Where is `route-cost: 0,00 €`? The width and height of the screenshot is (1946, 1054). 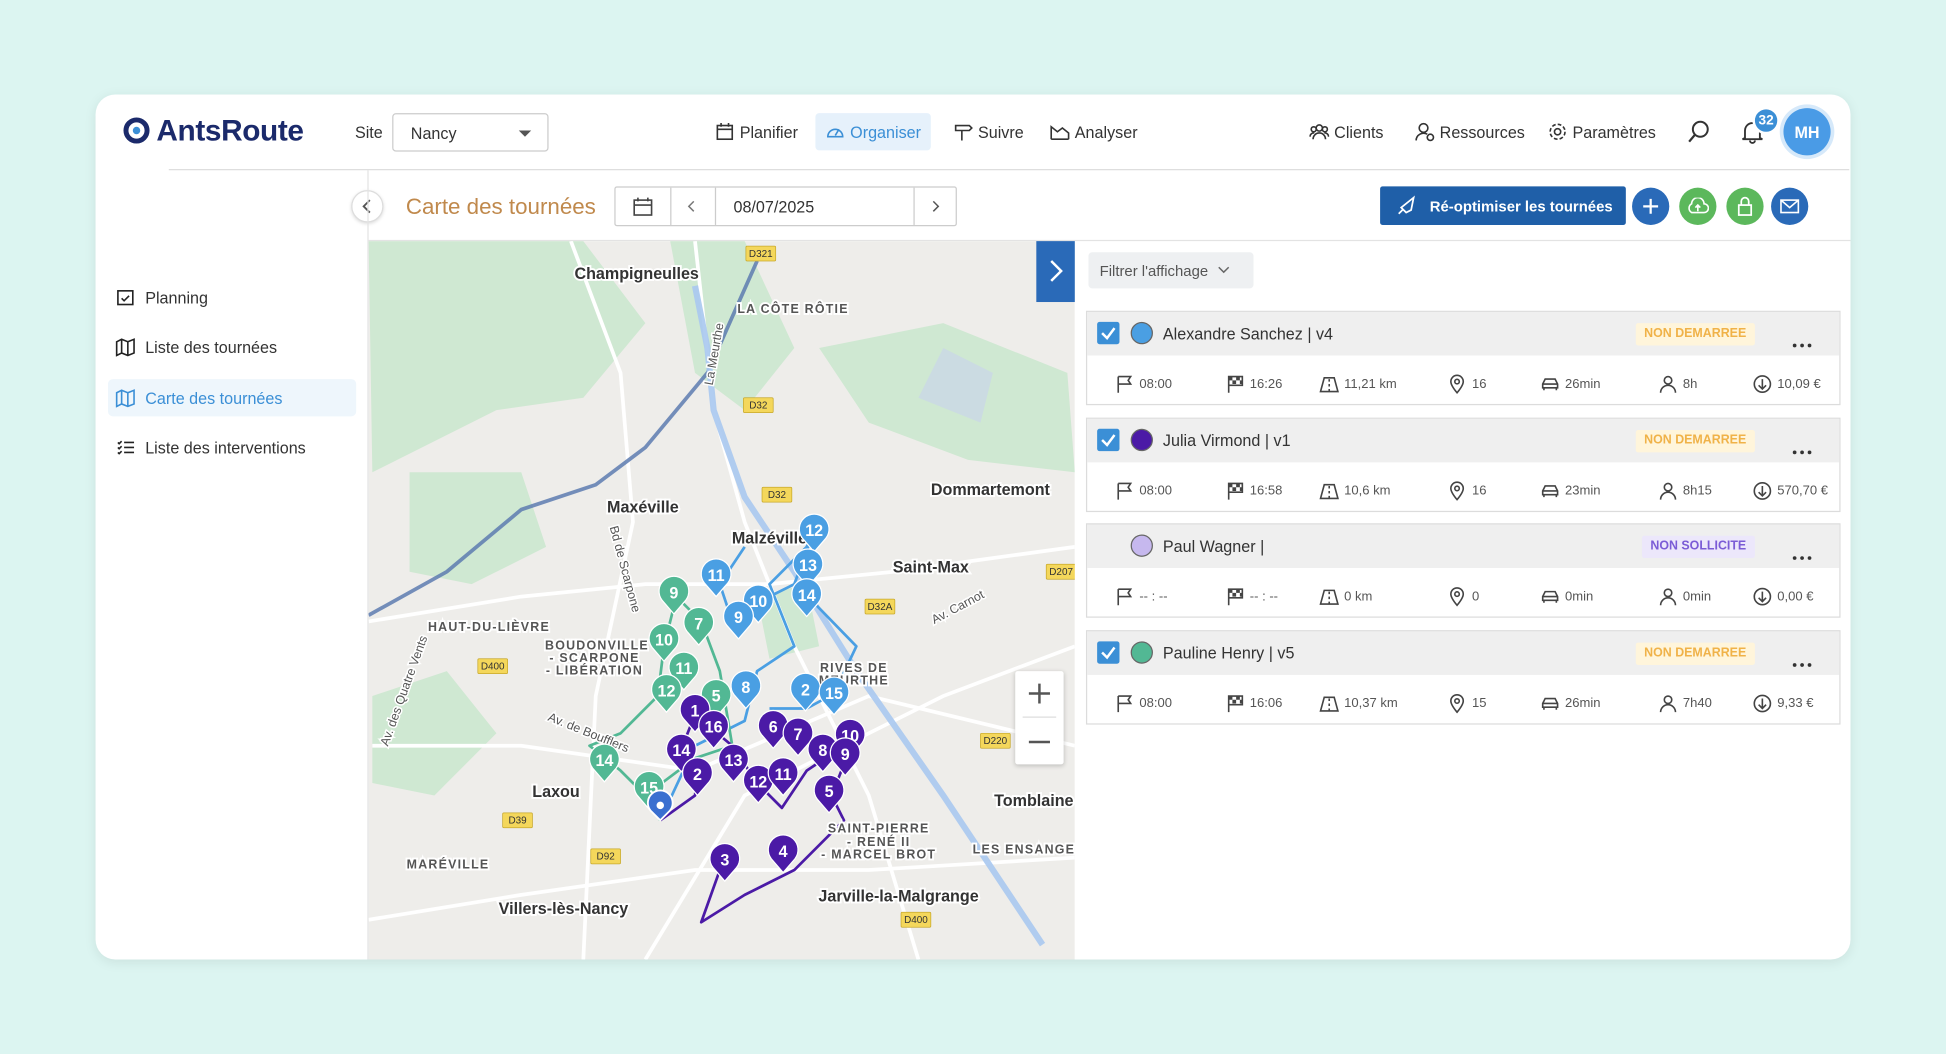
route-cost: 0,00 € is located at coordinates (1795, 596).